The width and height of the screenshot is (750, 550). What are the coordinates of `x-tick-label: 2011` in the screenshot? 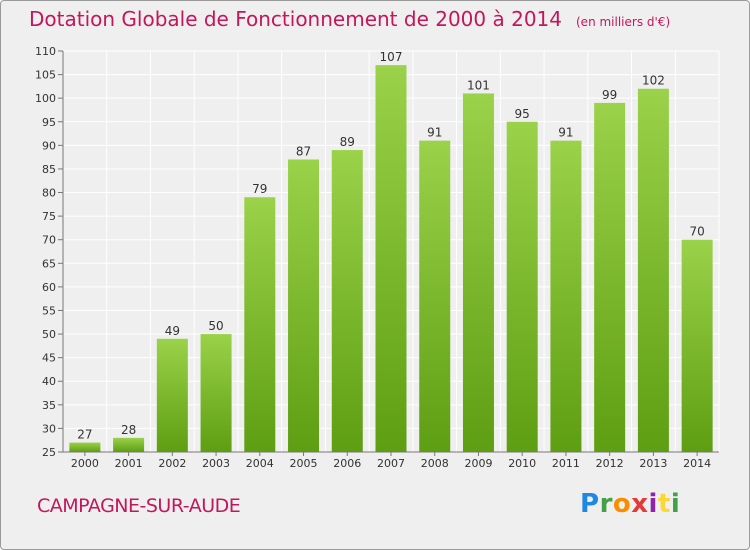 It's located at (566, 463).